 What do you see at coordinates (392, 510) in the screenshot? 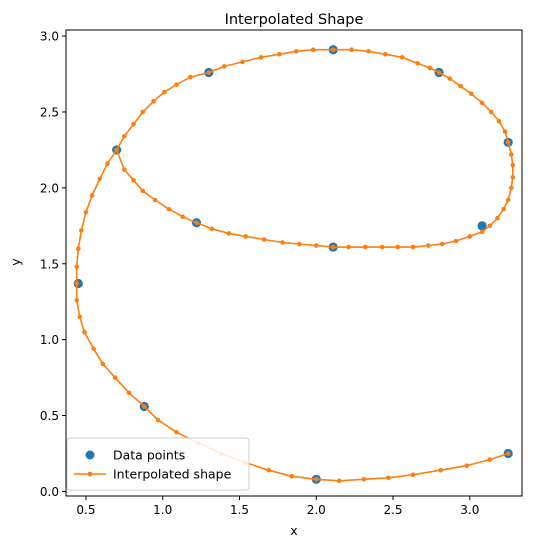
I see `x-tick-label: 2.5` at bounding box center [392, 510].